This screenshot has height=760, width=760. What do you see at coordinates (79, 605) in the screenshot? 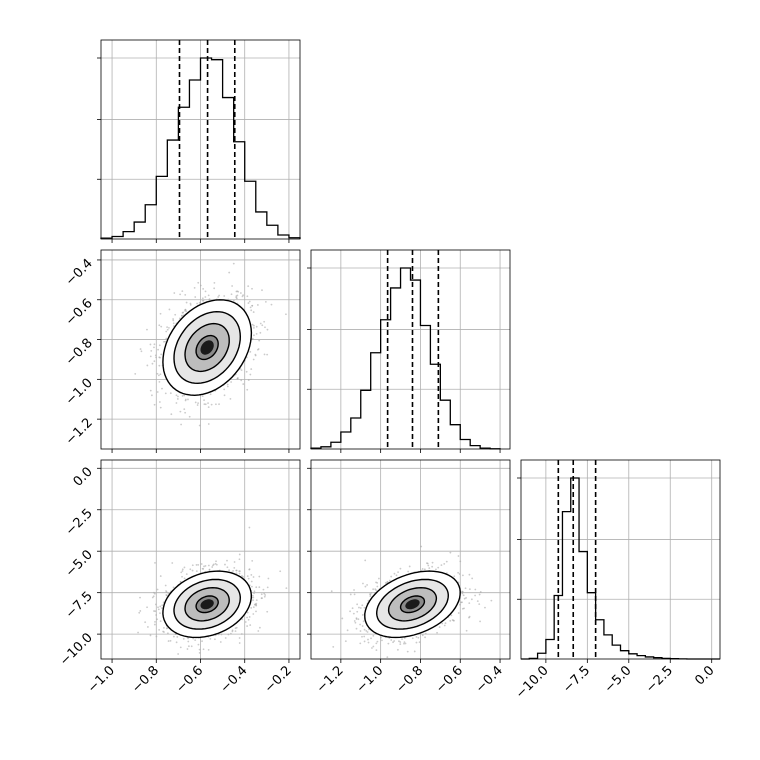
I see `y-tick-label: −7.5` at bounding box center [79, 605].